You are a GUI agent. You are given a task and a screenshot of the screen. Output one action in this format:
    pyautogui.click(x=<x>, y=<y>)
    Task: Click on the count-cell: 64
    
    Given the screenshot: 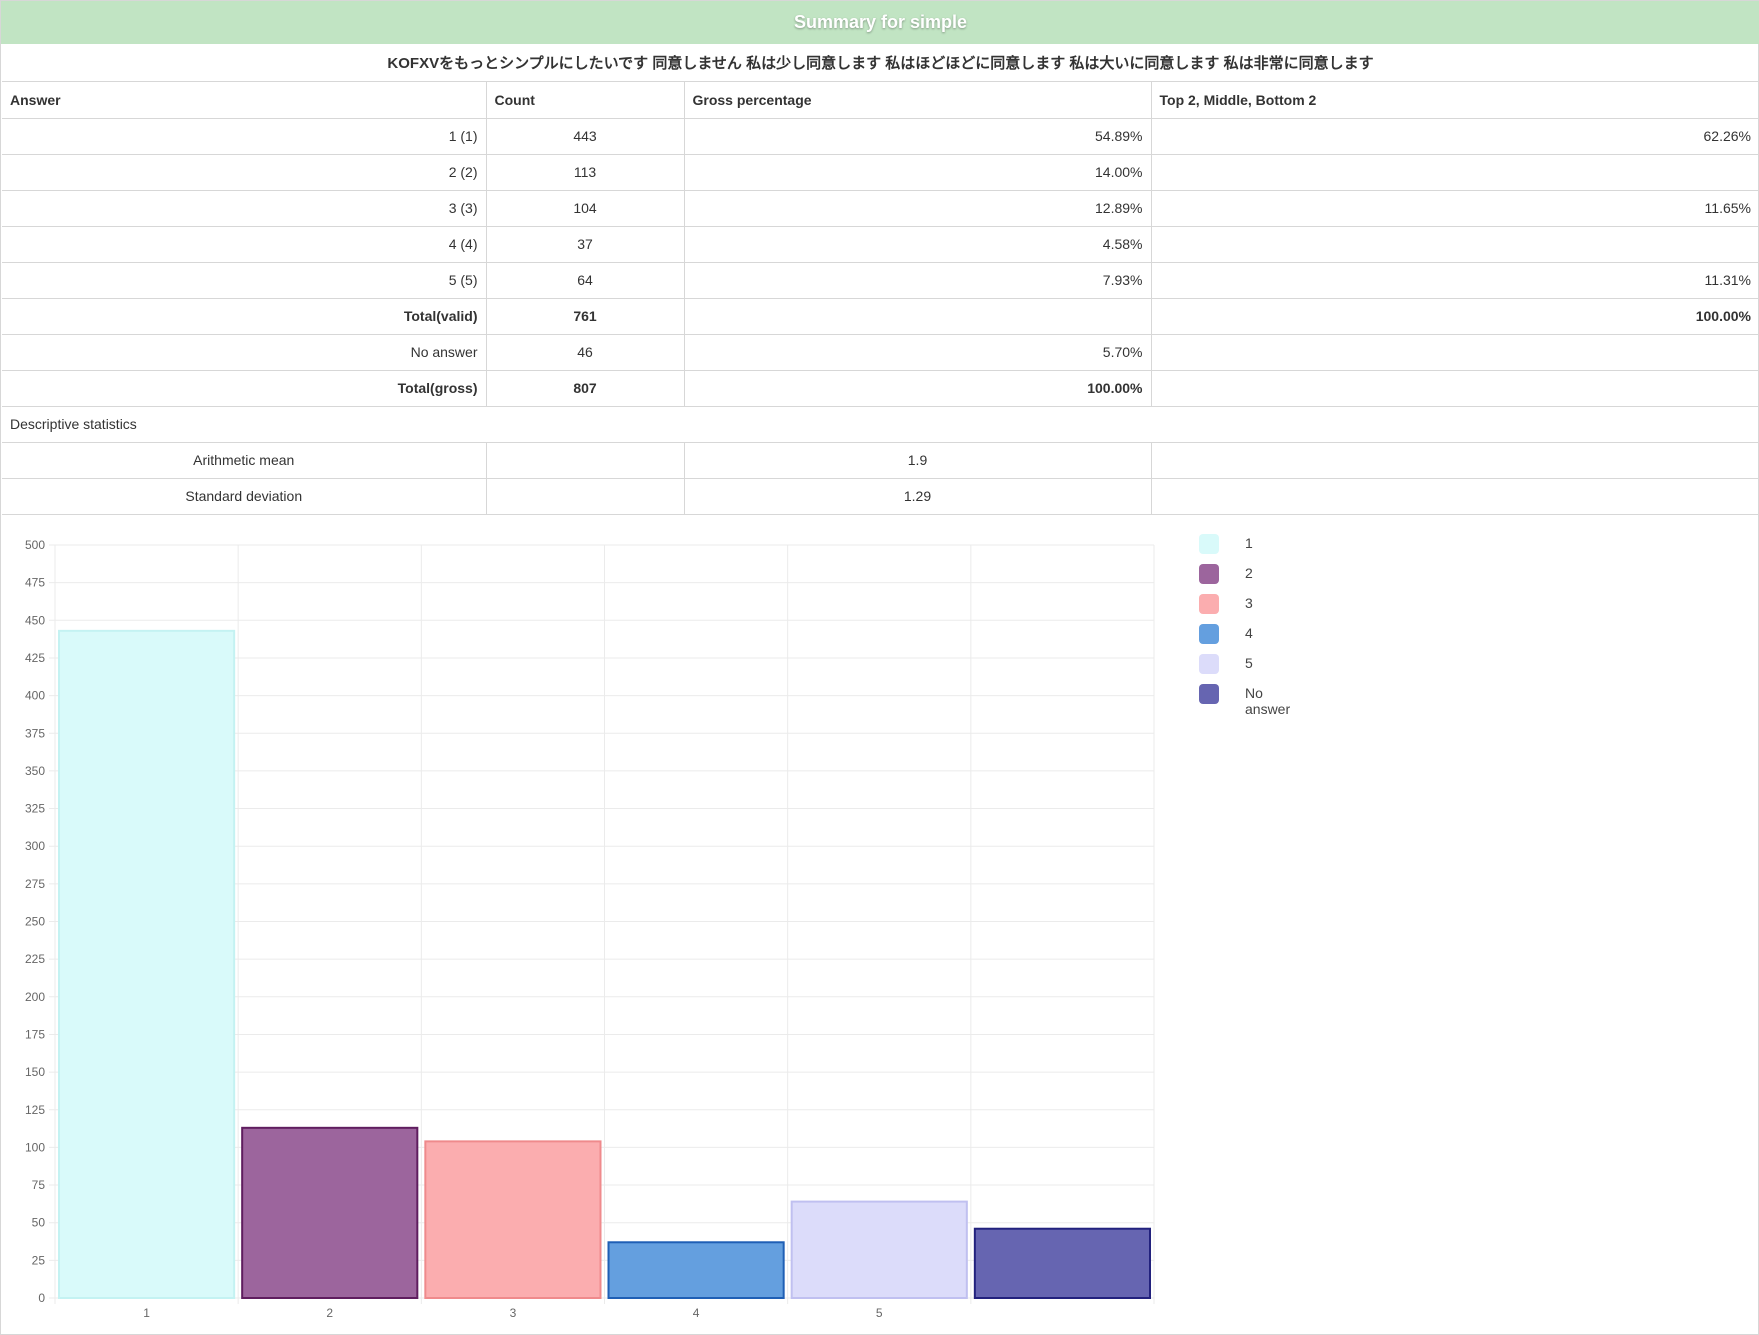 What is the action you would take?
    pyautogui.click(x=585, y=280)
    